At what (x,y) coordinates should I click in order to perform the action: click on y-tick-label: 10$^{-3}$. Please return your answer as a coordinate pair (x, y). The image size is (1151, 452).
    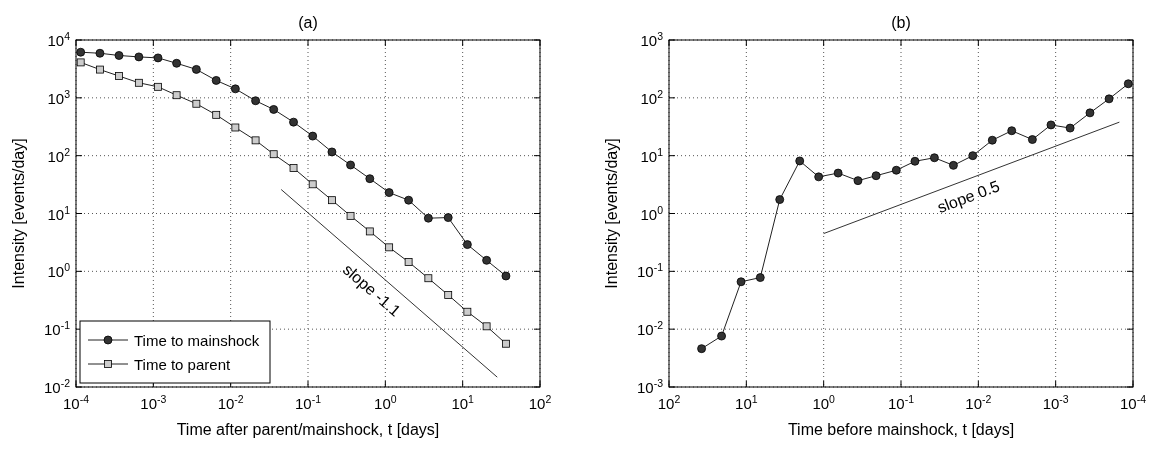
    Looking at the image, I should click on (650, 386).